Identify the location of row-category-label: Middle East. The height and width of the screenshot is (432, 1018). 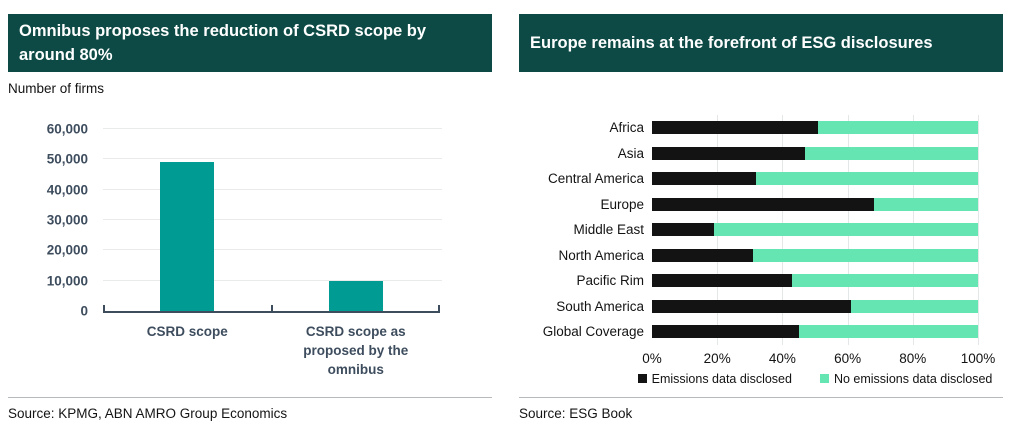
(608, 230).